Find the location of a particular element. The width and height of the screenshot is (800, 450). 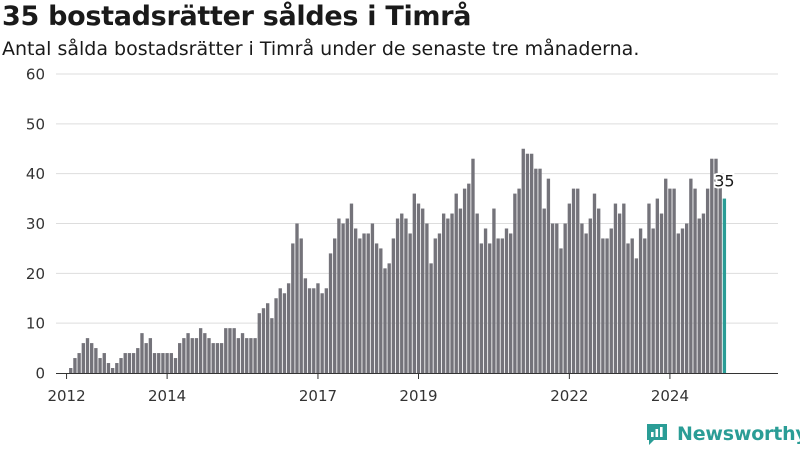

brand-name: Newsworthy is located at coordinates (738, 434).